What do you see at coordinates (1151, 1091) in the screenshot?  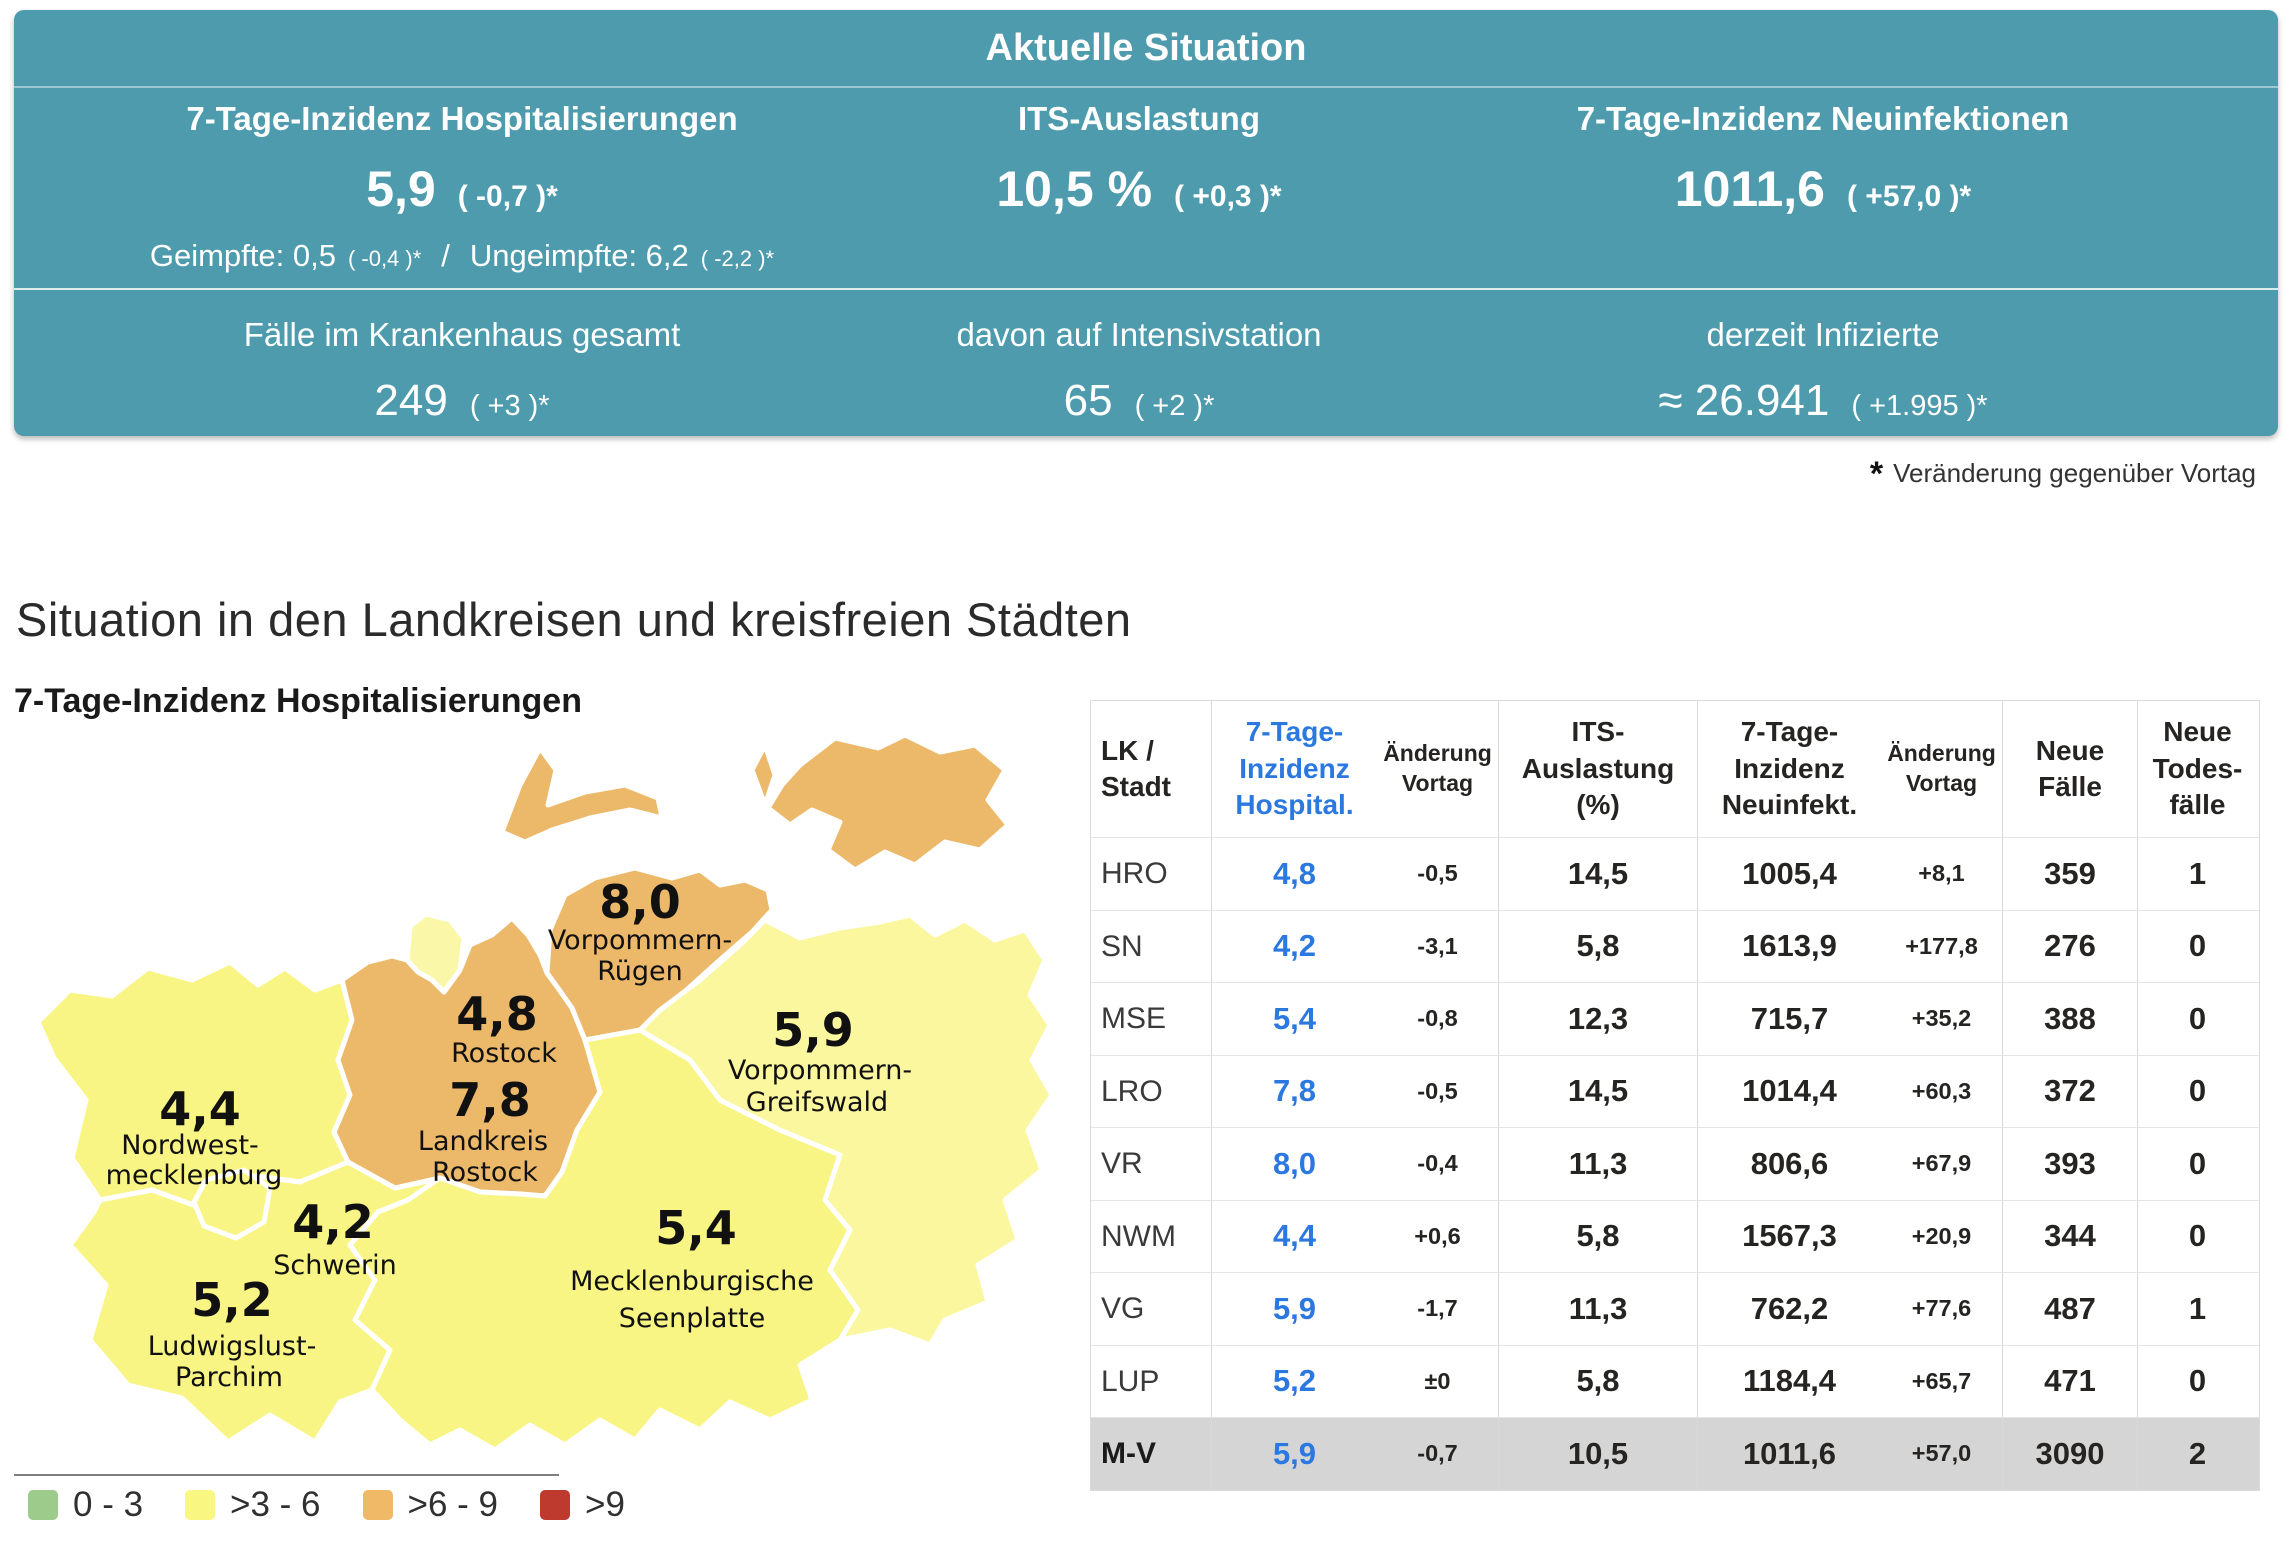 I see `cell-code: LRO` at bounding box center [1151, 1091].